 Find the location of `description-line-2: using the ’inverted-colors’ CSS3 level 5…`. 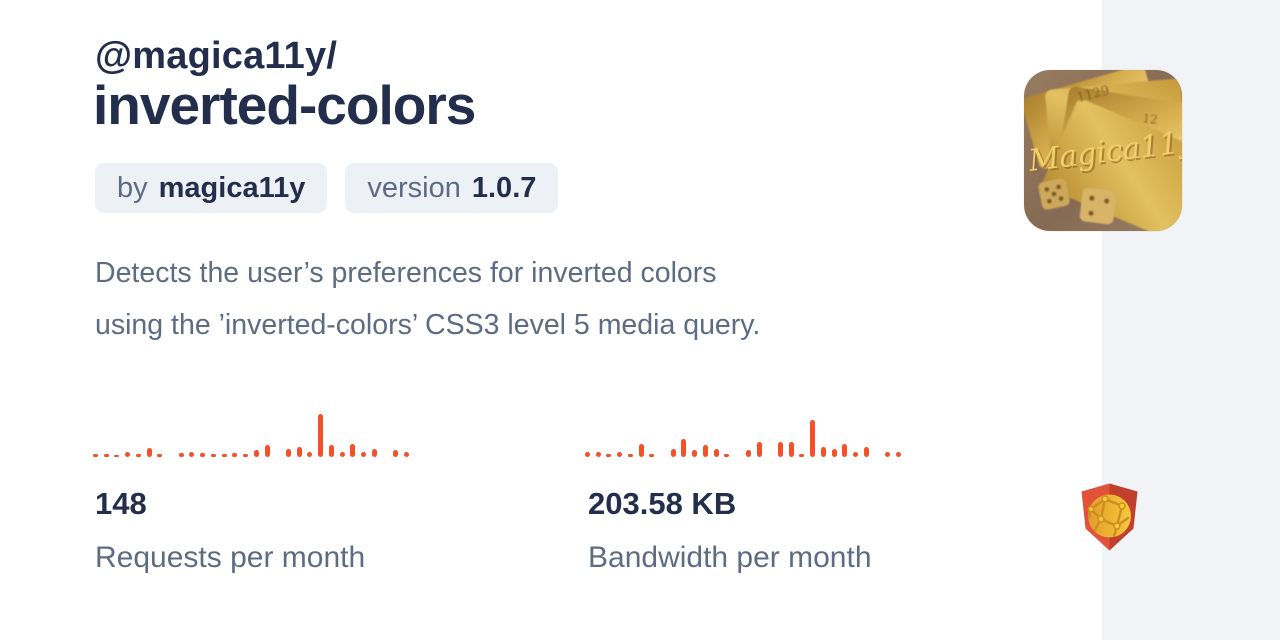

description-line-2: using the ’inverted-colors’ CSS3 level 5… is located at coordinates (428, 325).